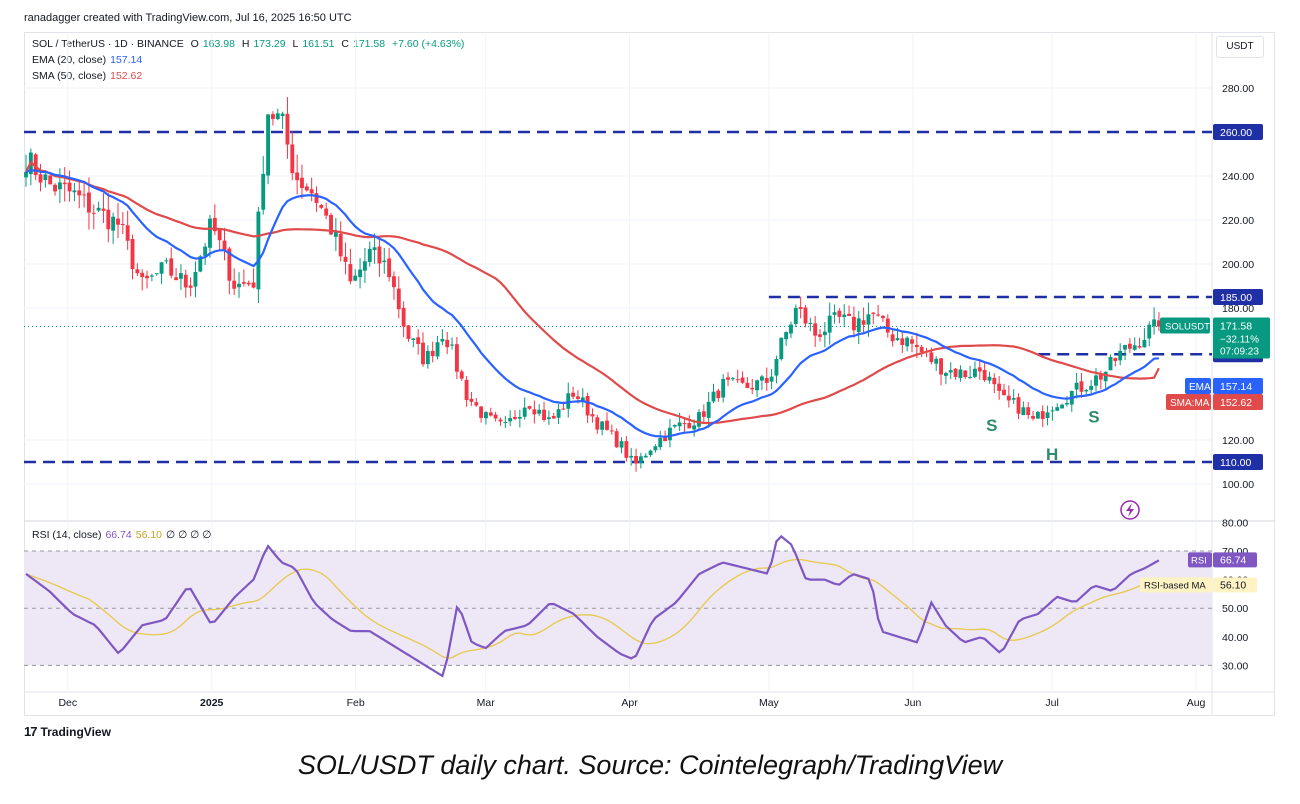  I want to click on rsi-legend: RSI (14, close) 66.74 56.10 ∅ ∅ ∅ ∅, so click(123, 535).